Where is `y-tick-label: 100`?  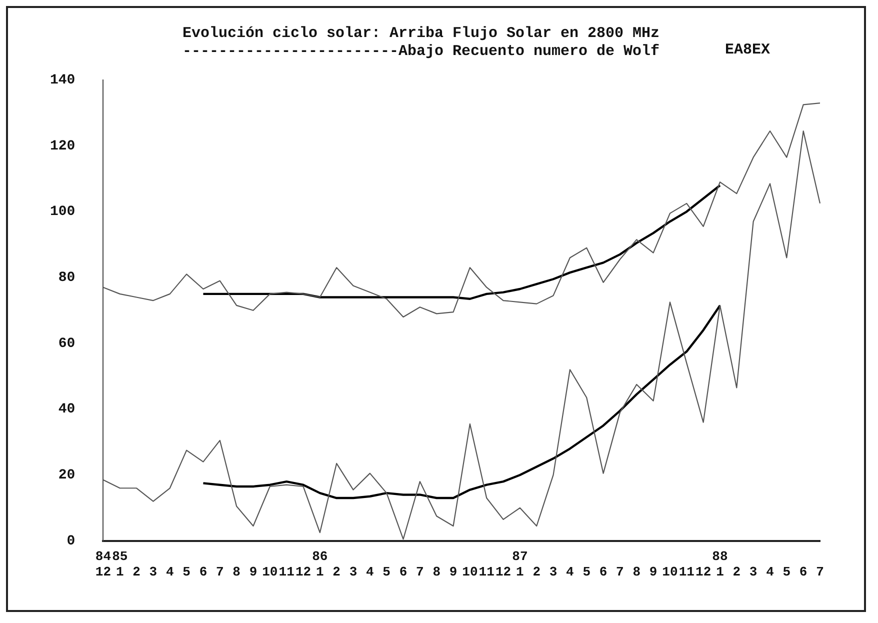 y-tick-label: 100 is located at coordinates (63, 212).